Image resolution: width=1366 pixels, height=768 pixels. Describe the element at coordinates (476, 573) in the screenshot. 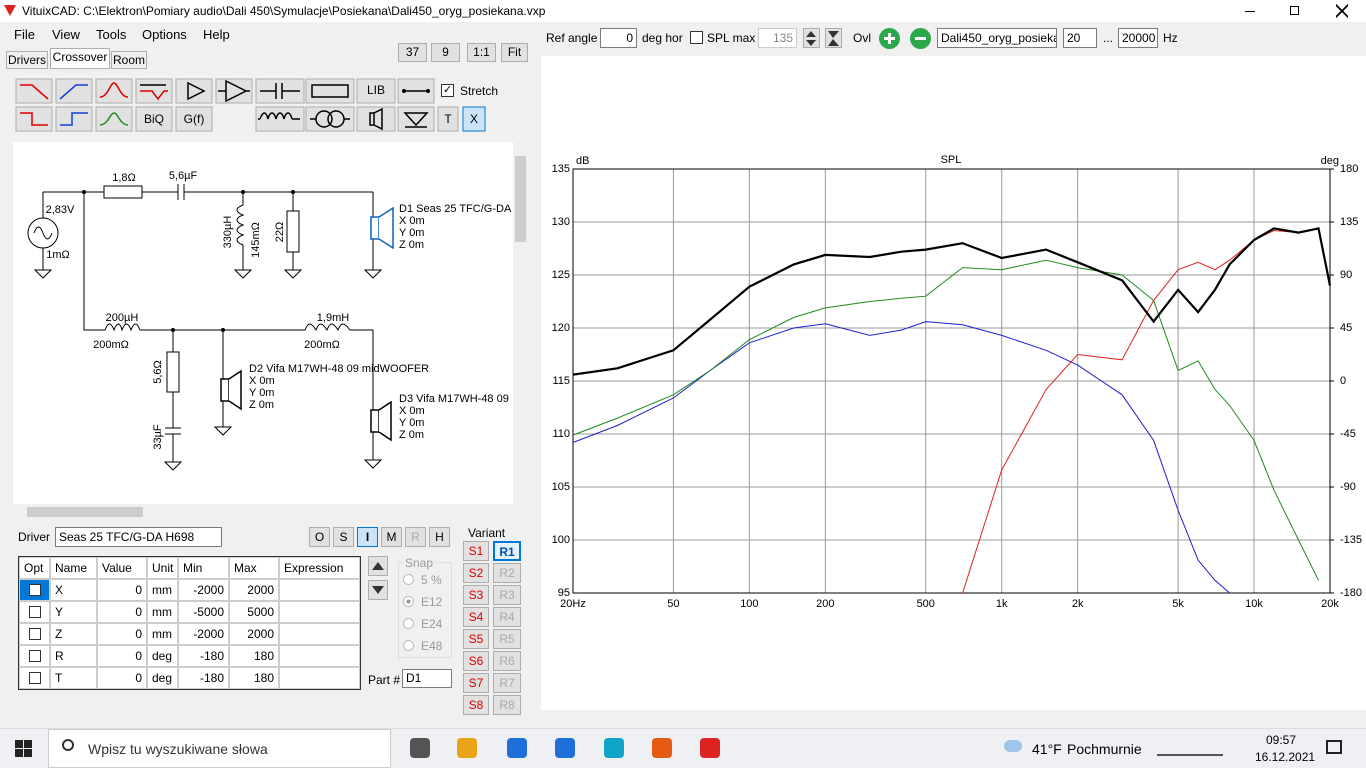

I see `variant-s-button: S2` at that location.